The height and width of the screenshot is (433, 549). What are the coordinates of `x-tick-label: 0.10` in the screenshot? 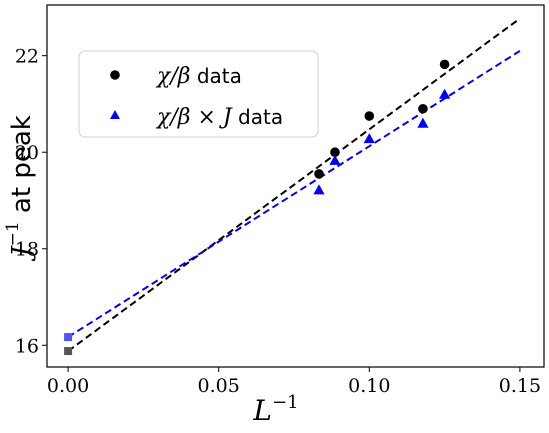 It's located at (369, 386).